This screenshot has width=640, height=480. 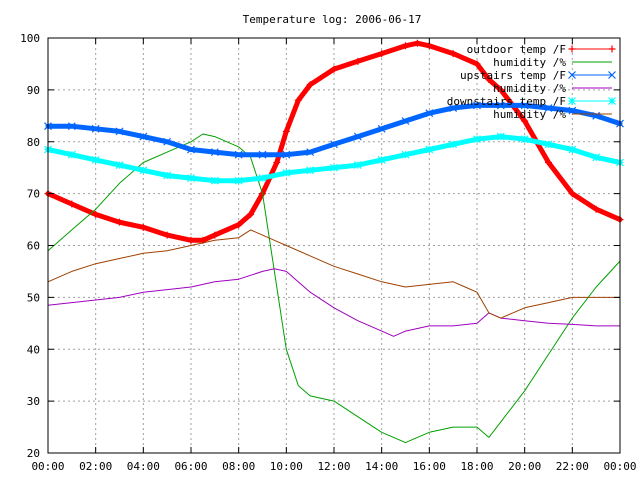 I want to click on y-tick-label: 90, so click(x=33, y=90).